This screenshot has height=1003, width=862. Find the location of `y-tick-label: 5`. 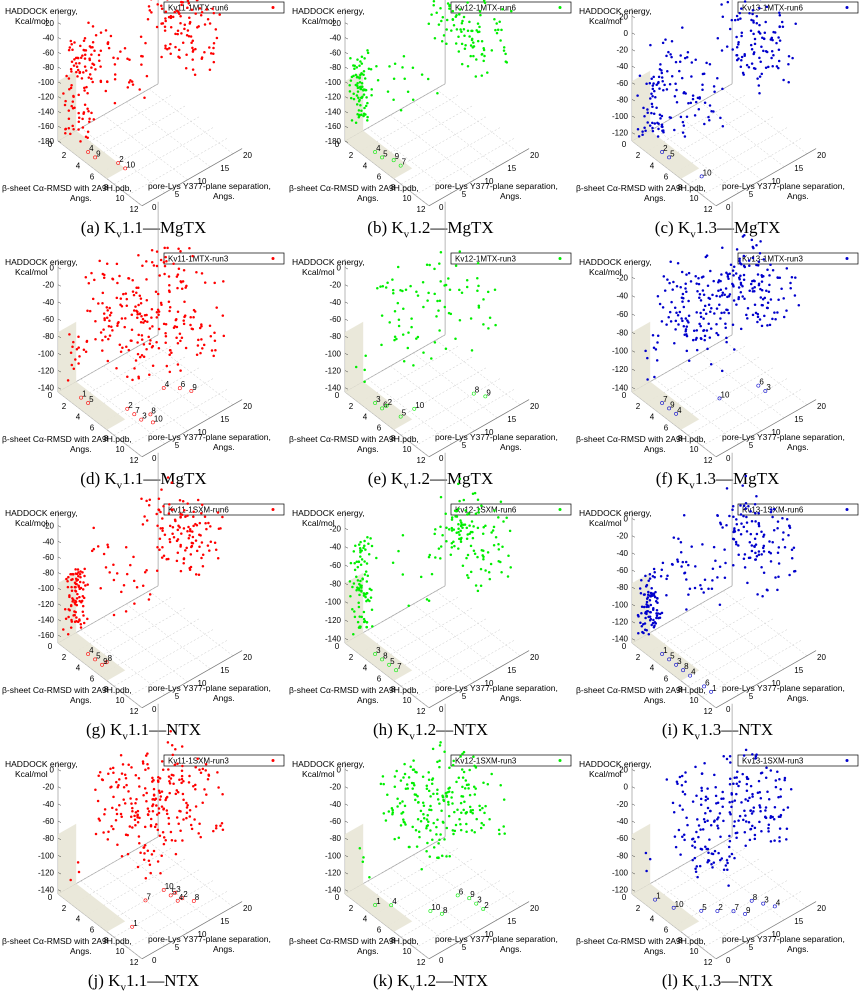

y-tick-label: 5 is located at coordinates (464, 194).